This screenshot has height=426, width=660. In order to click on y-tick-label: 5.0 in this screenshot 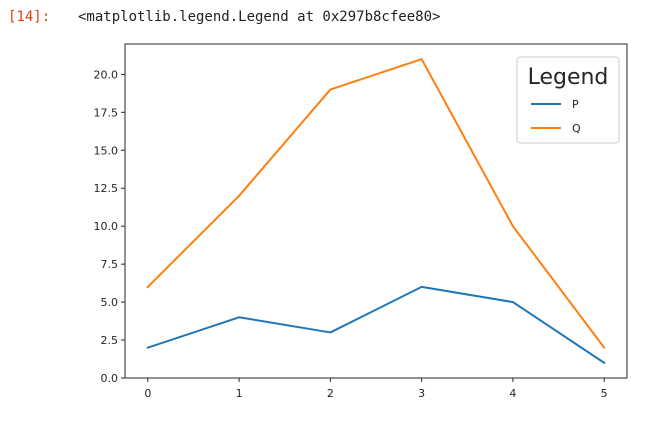, I will do `click(110, 302)`.